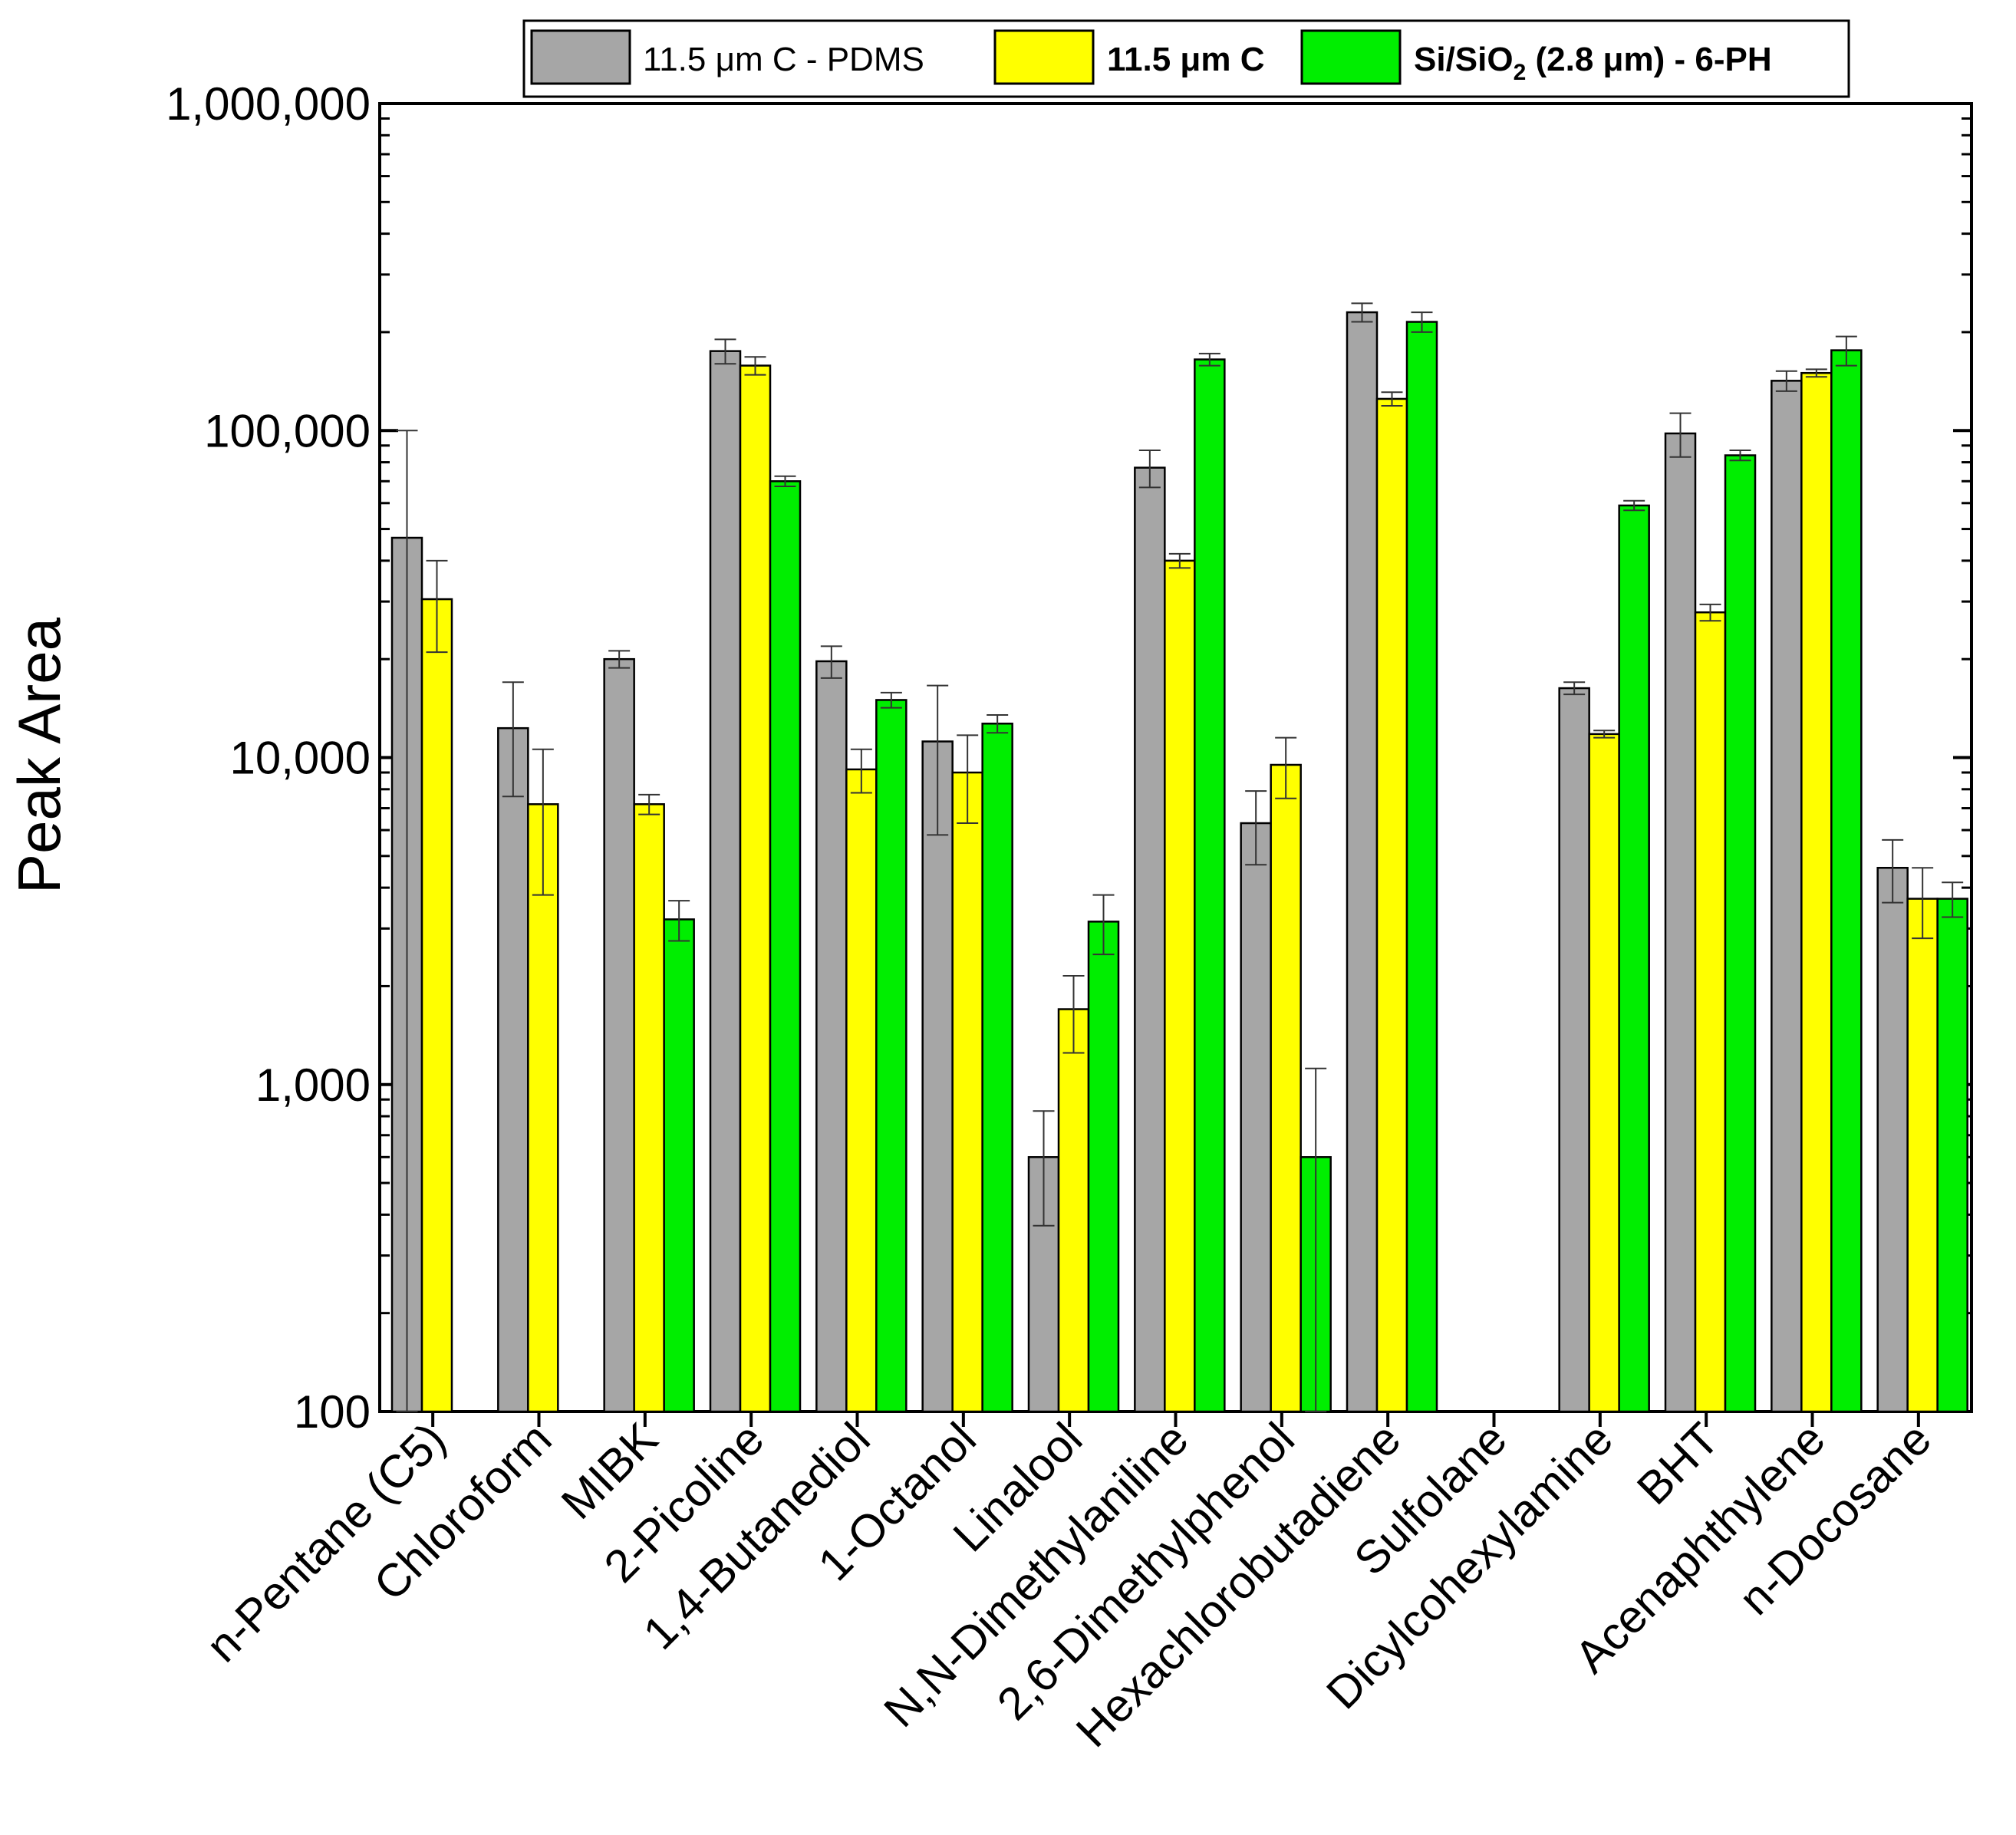 Image resolution: width=2016 pixels, height=1835 pixels. What do you see at coordinates (287, 430) in the screenshot?
I see `y-tick-label: 100,000` at bounding box center [287, 430].